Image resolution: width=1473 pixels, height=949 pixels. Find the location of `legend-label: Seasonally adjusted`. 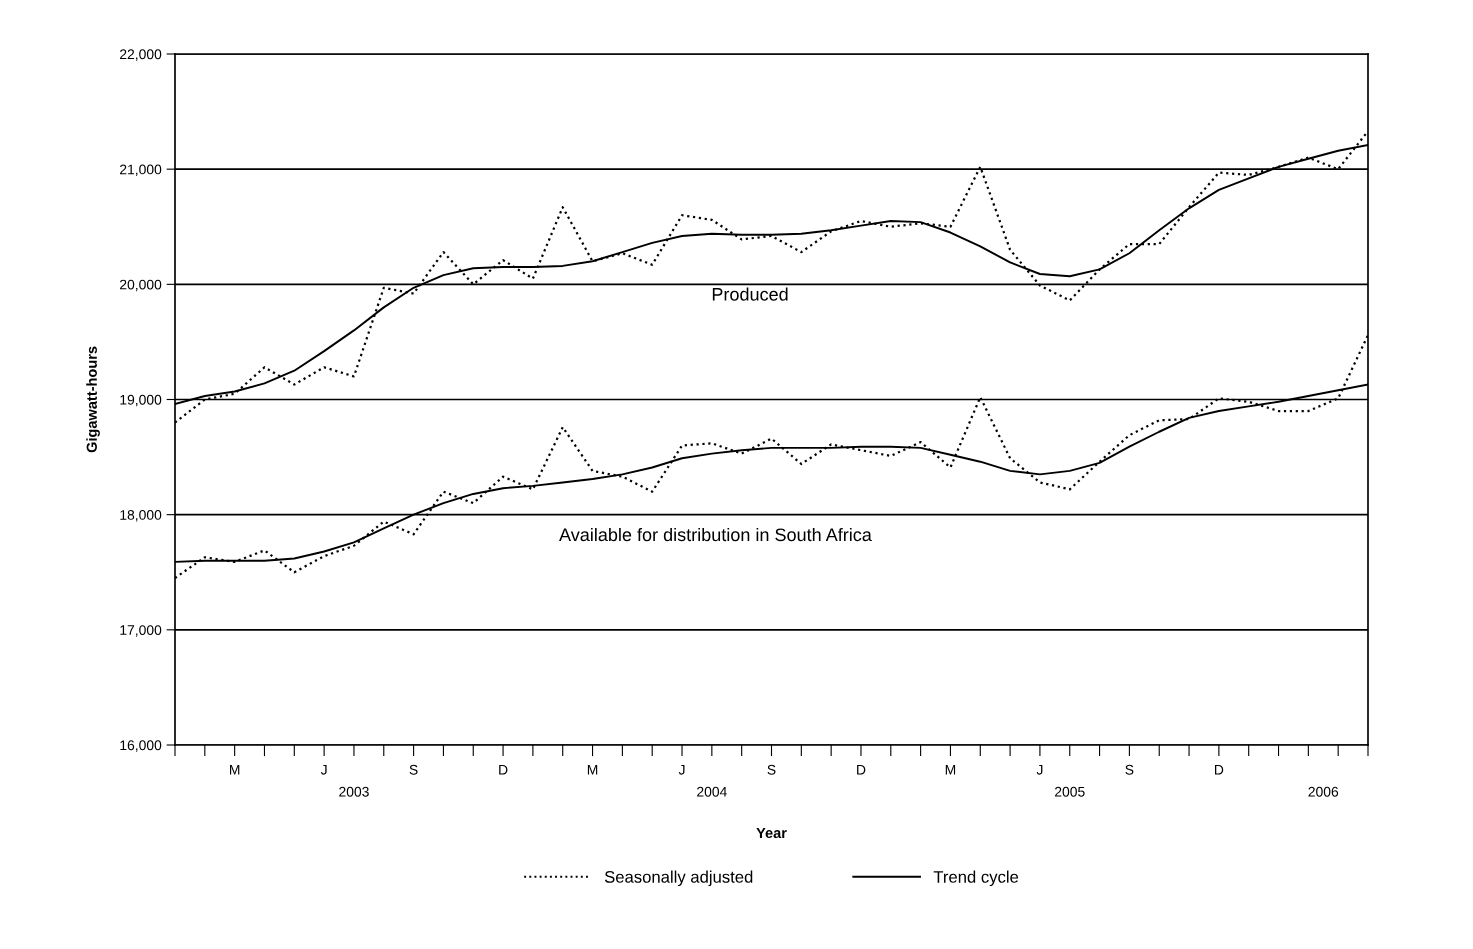

legend-label: Seasonally adjusted is located at coordinates (678, 878).